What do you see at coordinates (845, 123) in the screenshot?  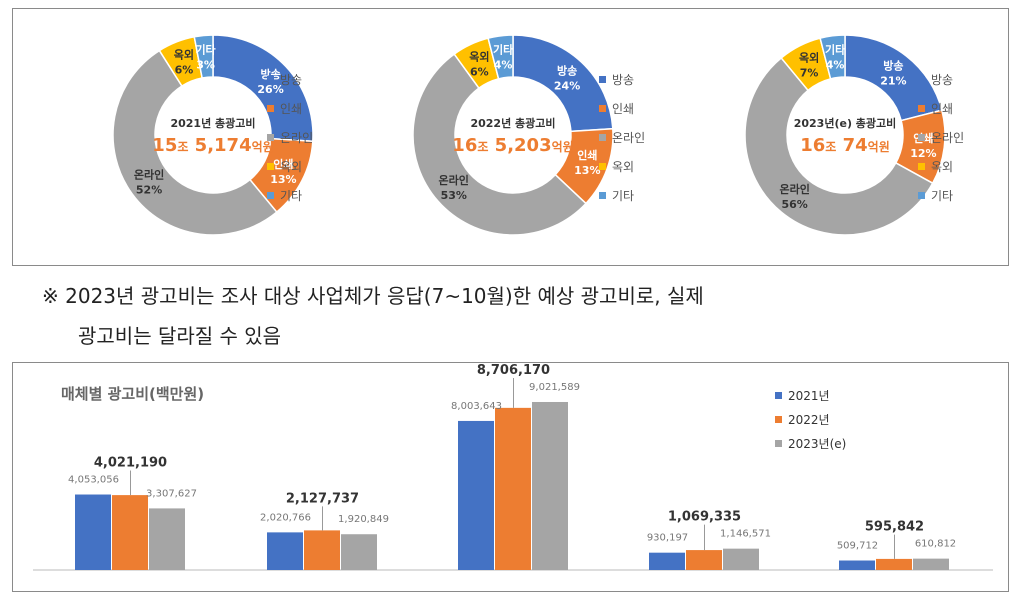 I see `donut-center-title: 2023년(e) 총광고비` at bounding box center [845, 123].